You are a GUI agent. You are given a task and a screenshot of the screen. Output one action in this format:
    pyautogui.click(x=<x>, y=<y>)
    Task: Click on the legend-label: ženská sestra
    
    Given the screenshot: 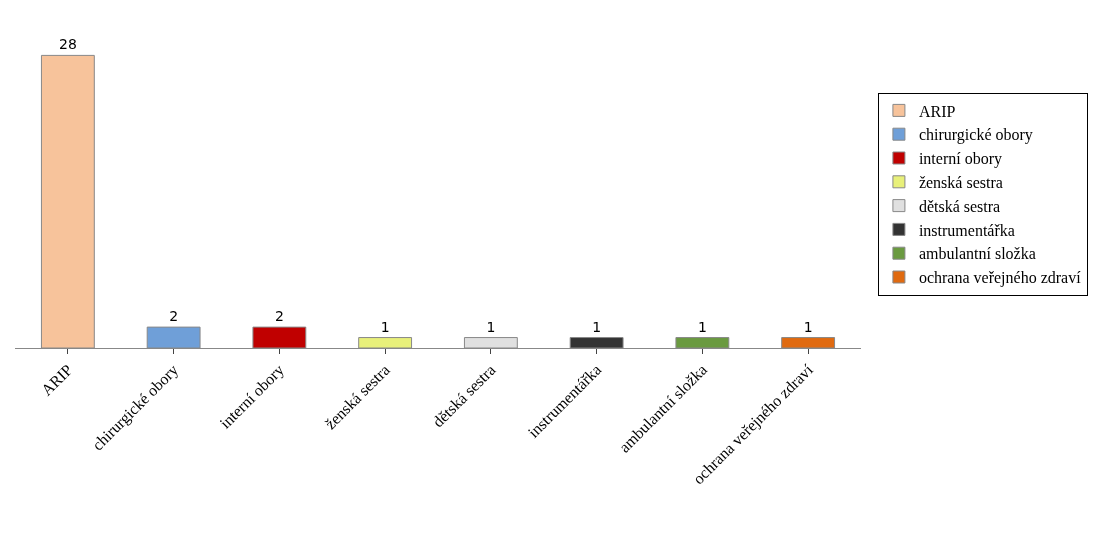 What is the action you would take?
    pyautogui.click(x=960, y=183)
    